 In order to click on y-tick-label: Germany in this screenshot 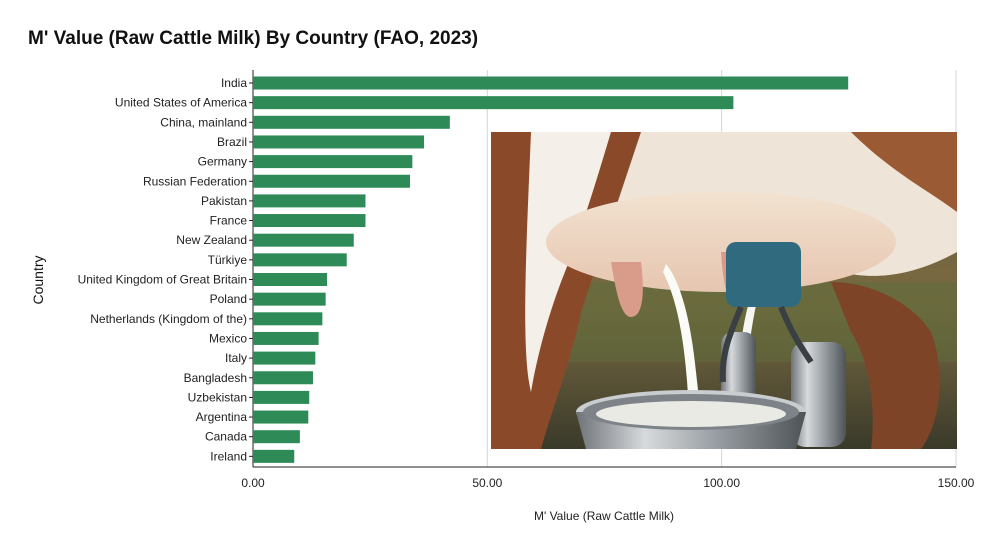, I will do `click(222, 162)`.